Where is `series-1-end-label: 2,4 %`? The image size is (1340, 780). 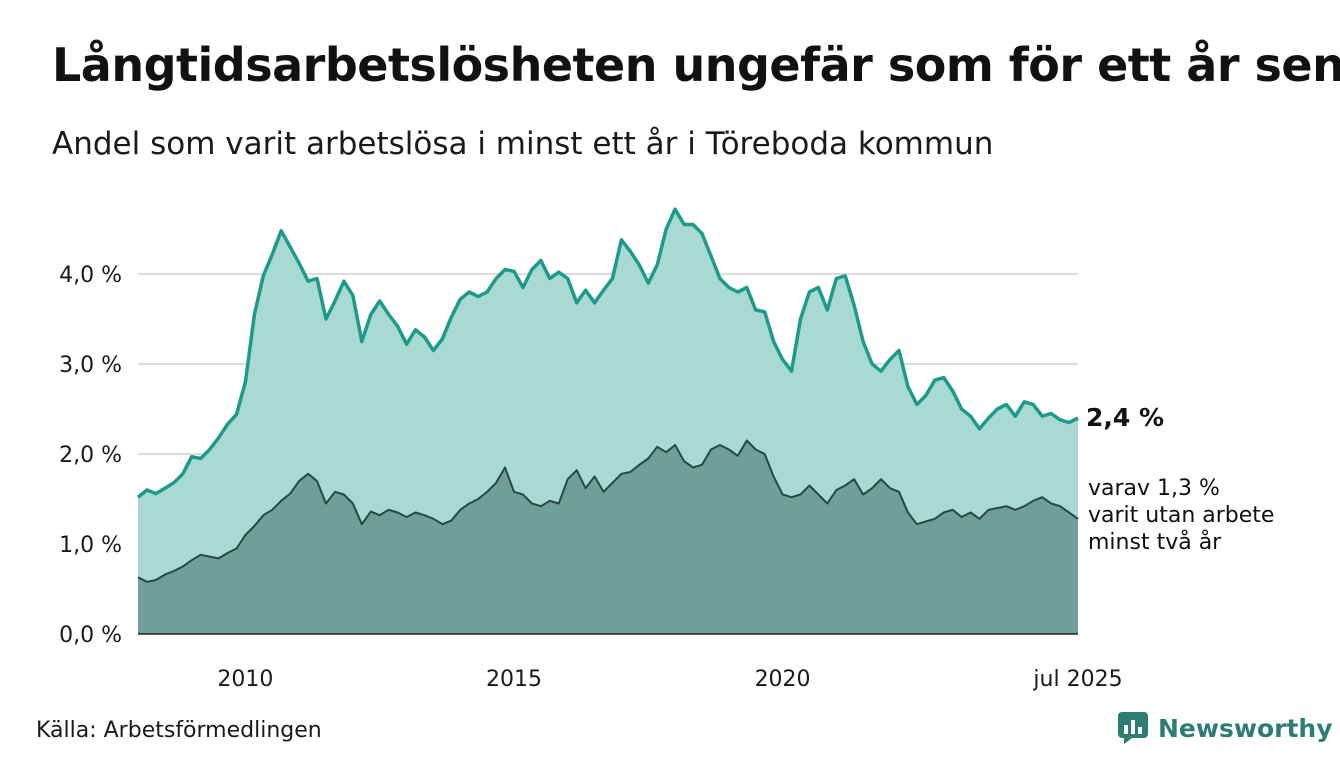
series-1-end-label: 2,4 % is located at coordinates (1125, 417).